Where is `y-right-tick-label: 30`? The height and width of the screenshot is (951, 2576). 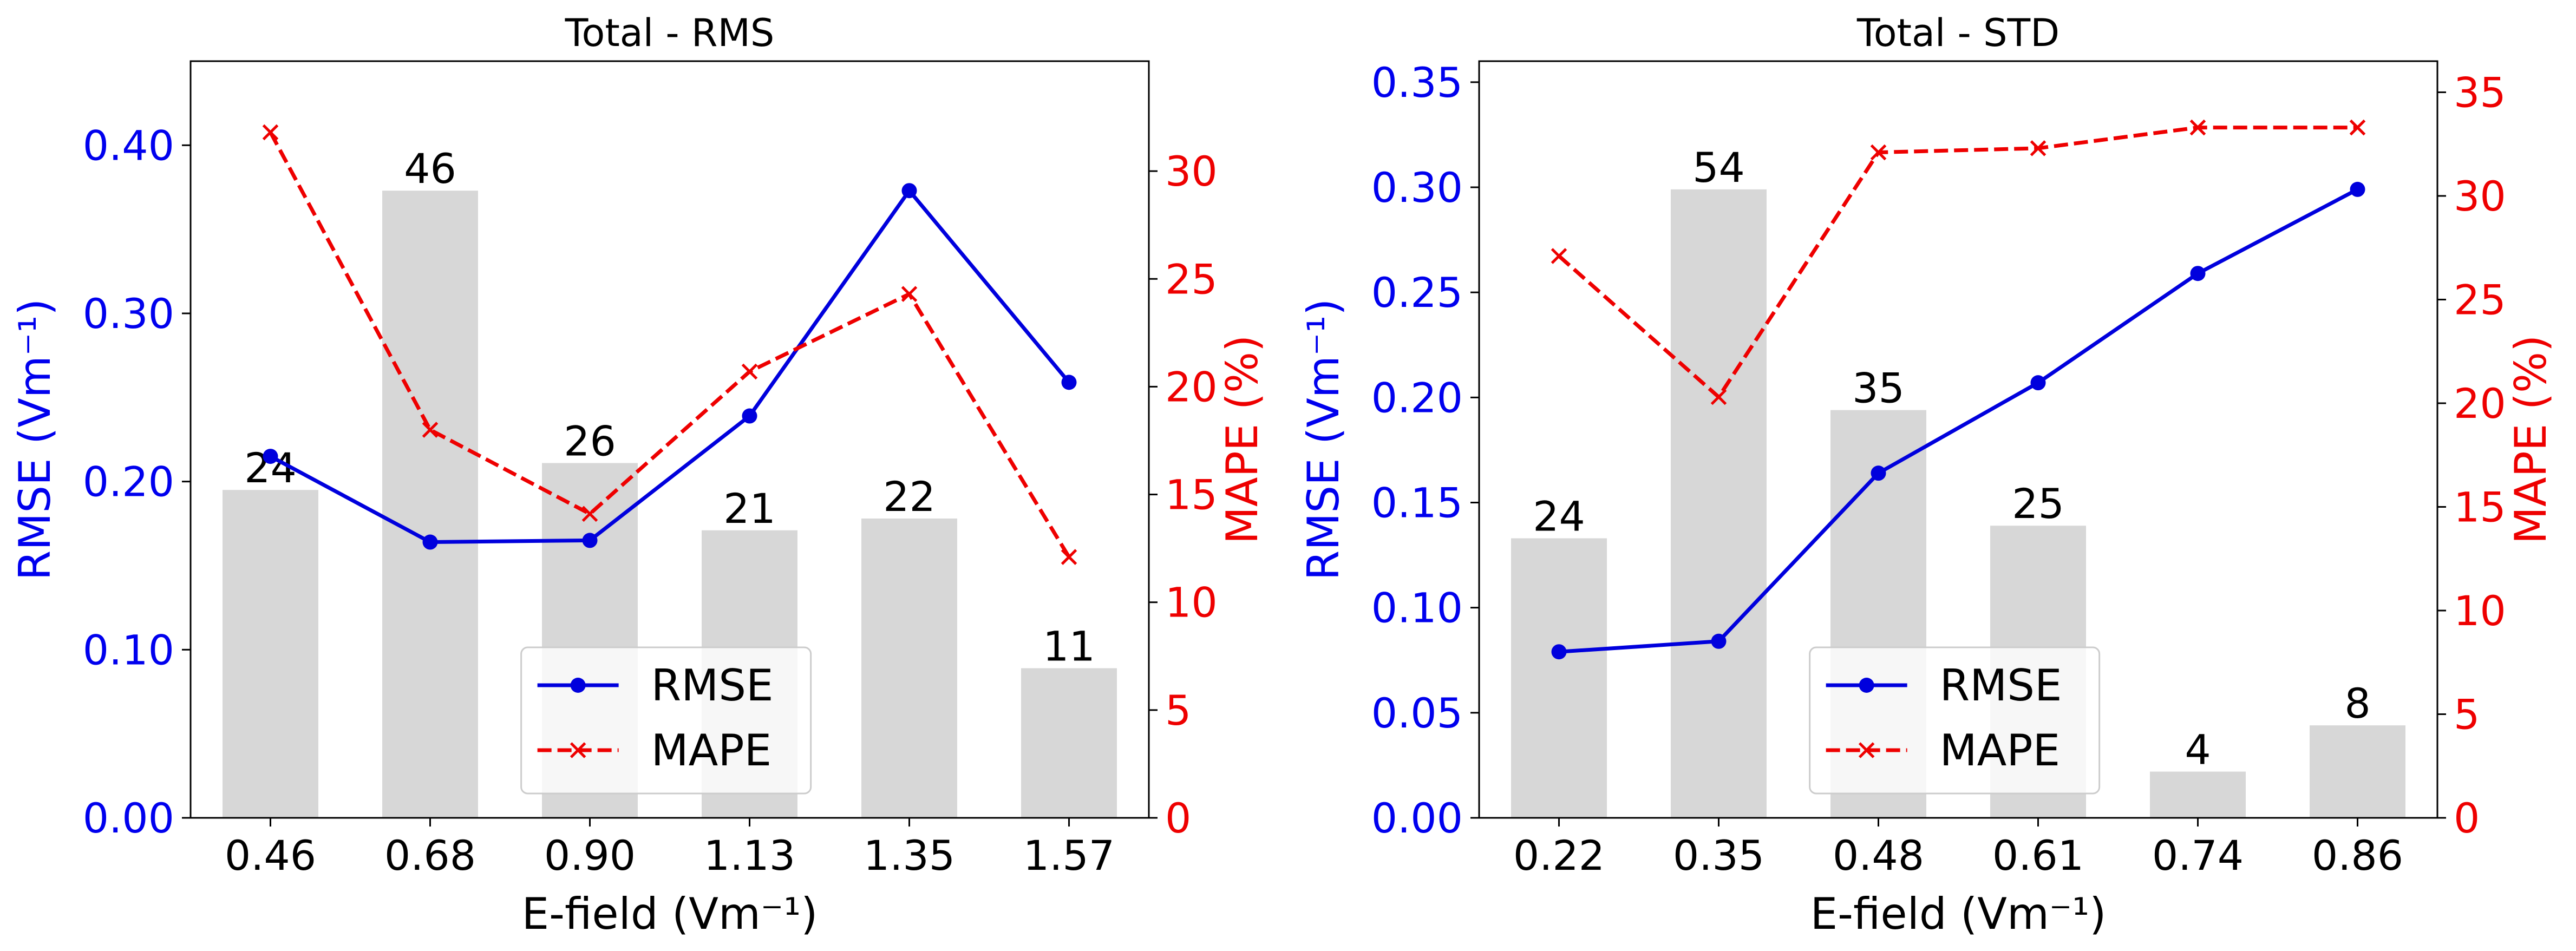 y-right-tick-label: 30 is located at coordinates (2480, 196).